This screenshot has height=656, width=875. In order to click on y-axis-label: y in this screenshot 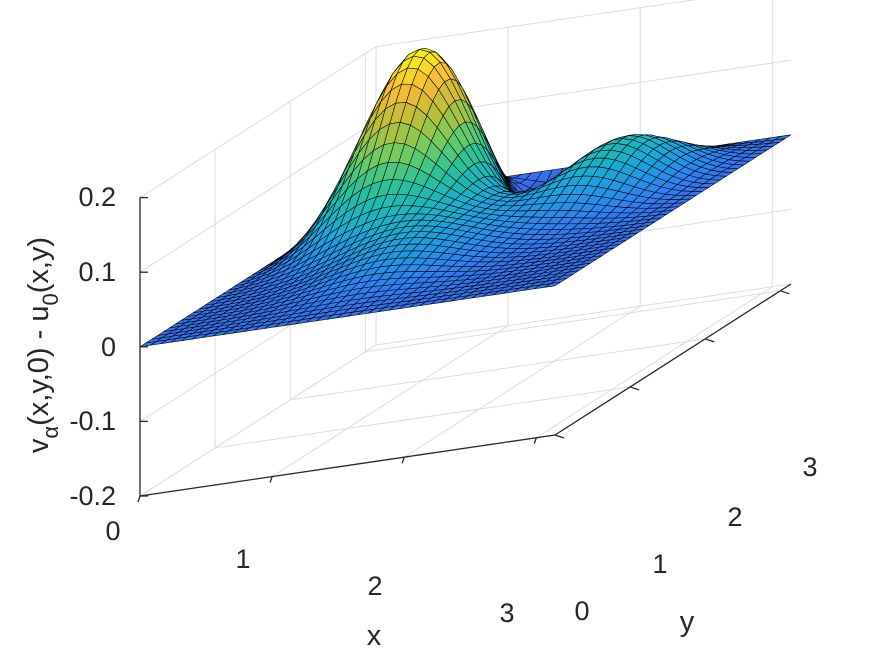, I will do `click(687, 622)`.